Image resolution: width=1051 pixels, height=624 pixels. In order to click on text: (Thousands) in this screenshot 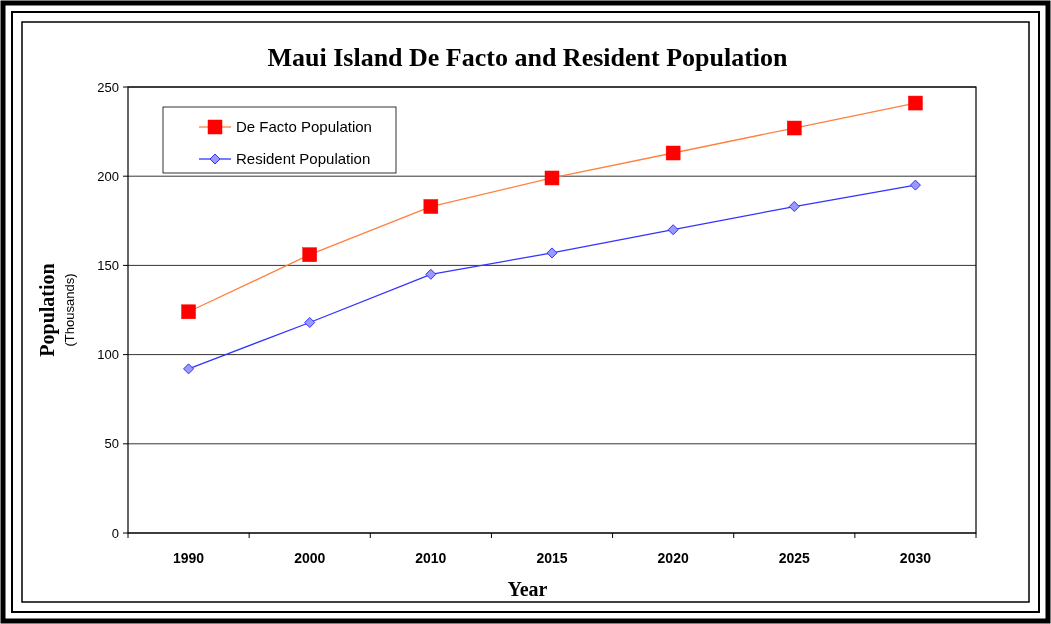, I will do `click(69, 310)`.